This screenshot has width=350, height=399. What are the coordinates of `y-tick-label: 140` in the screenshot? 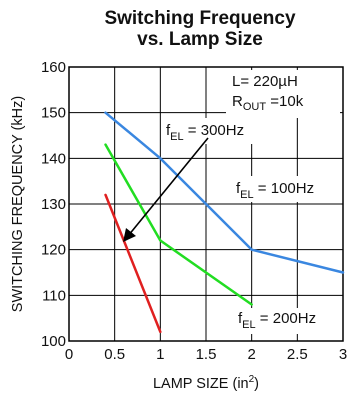 It's located at (53, 158).